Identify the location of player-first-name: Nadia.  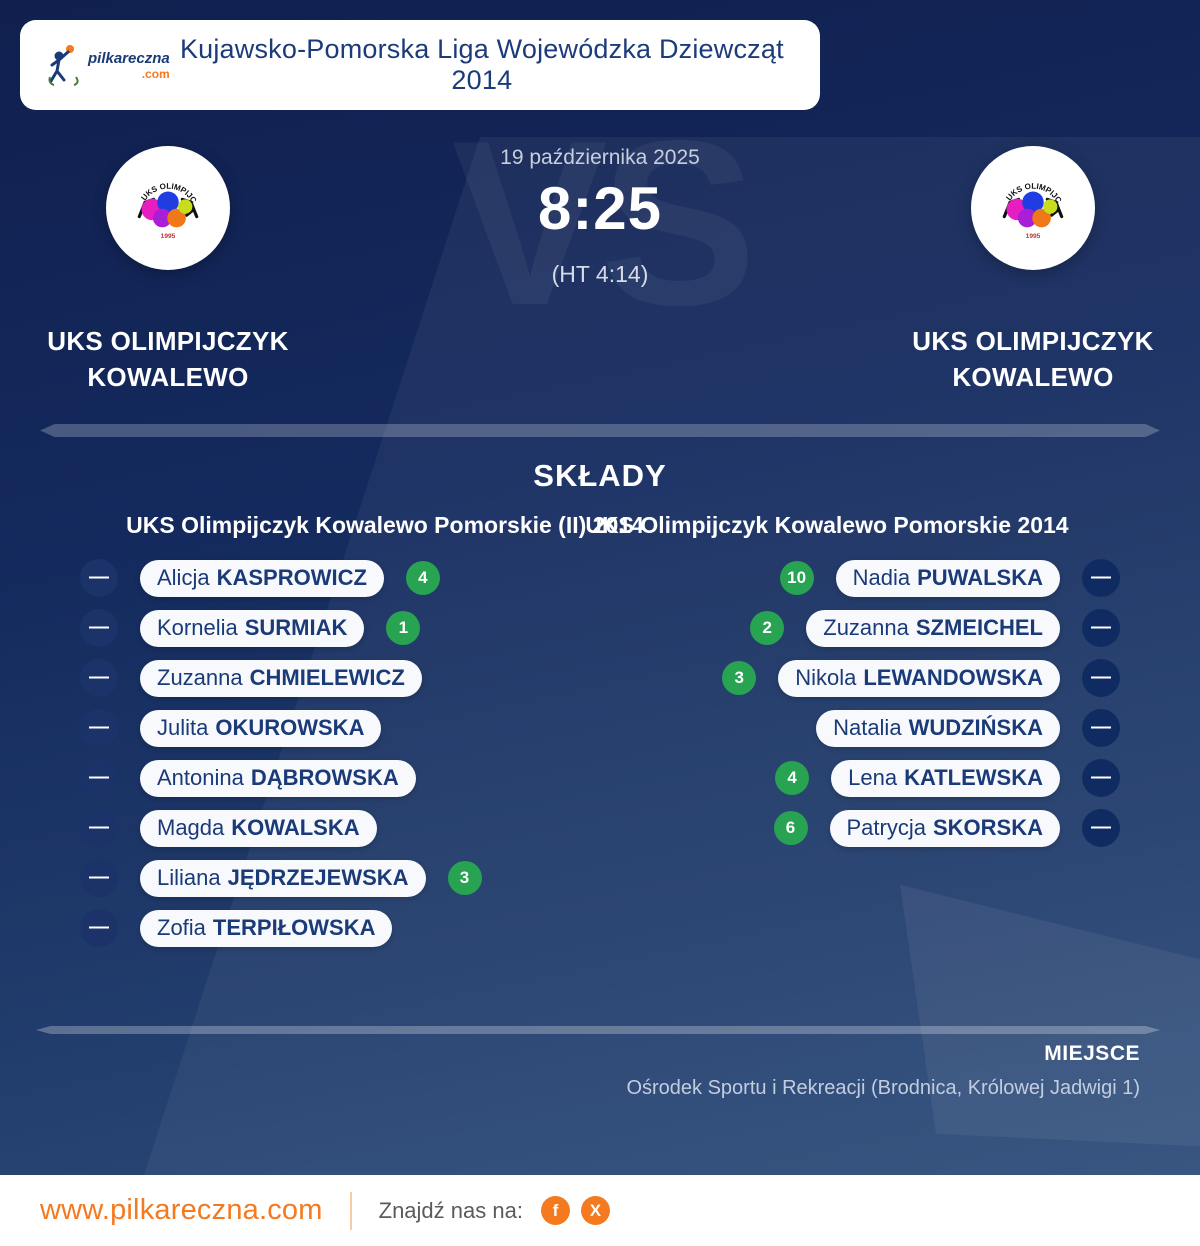
(881, 577).